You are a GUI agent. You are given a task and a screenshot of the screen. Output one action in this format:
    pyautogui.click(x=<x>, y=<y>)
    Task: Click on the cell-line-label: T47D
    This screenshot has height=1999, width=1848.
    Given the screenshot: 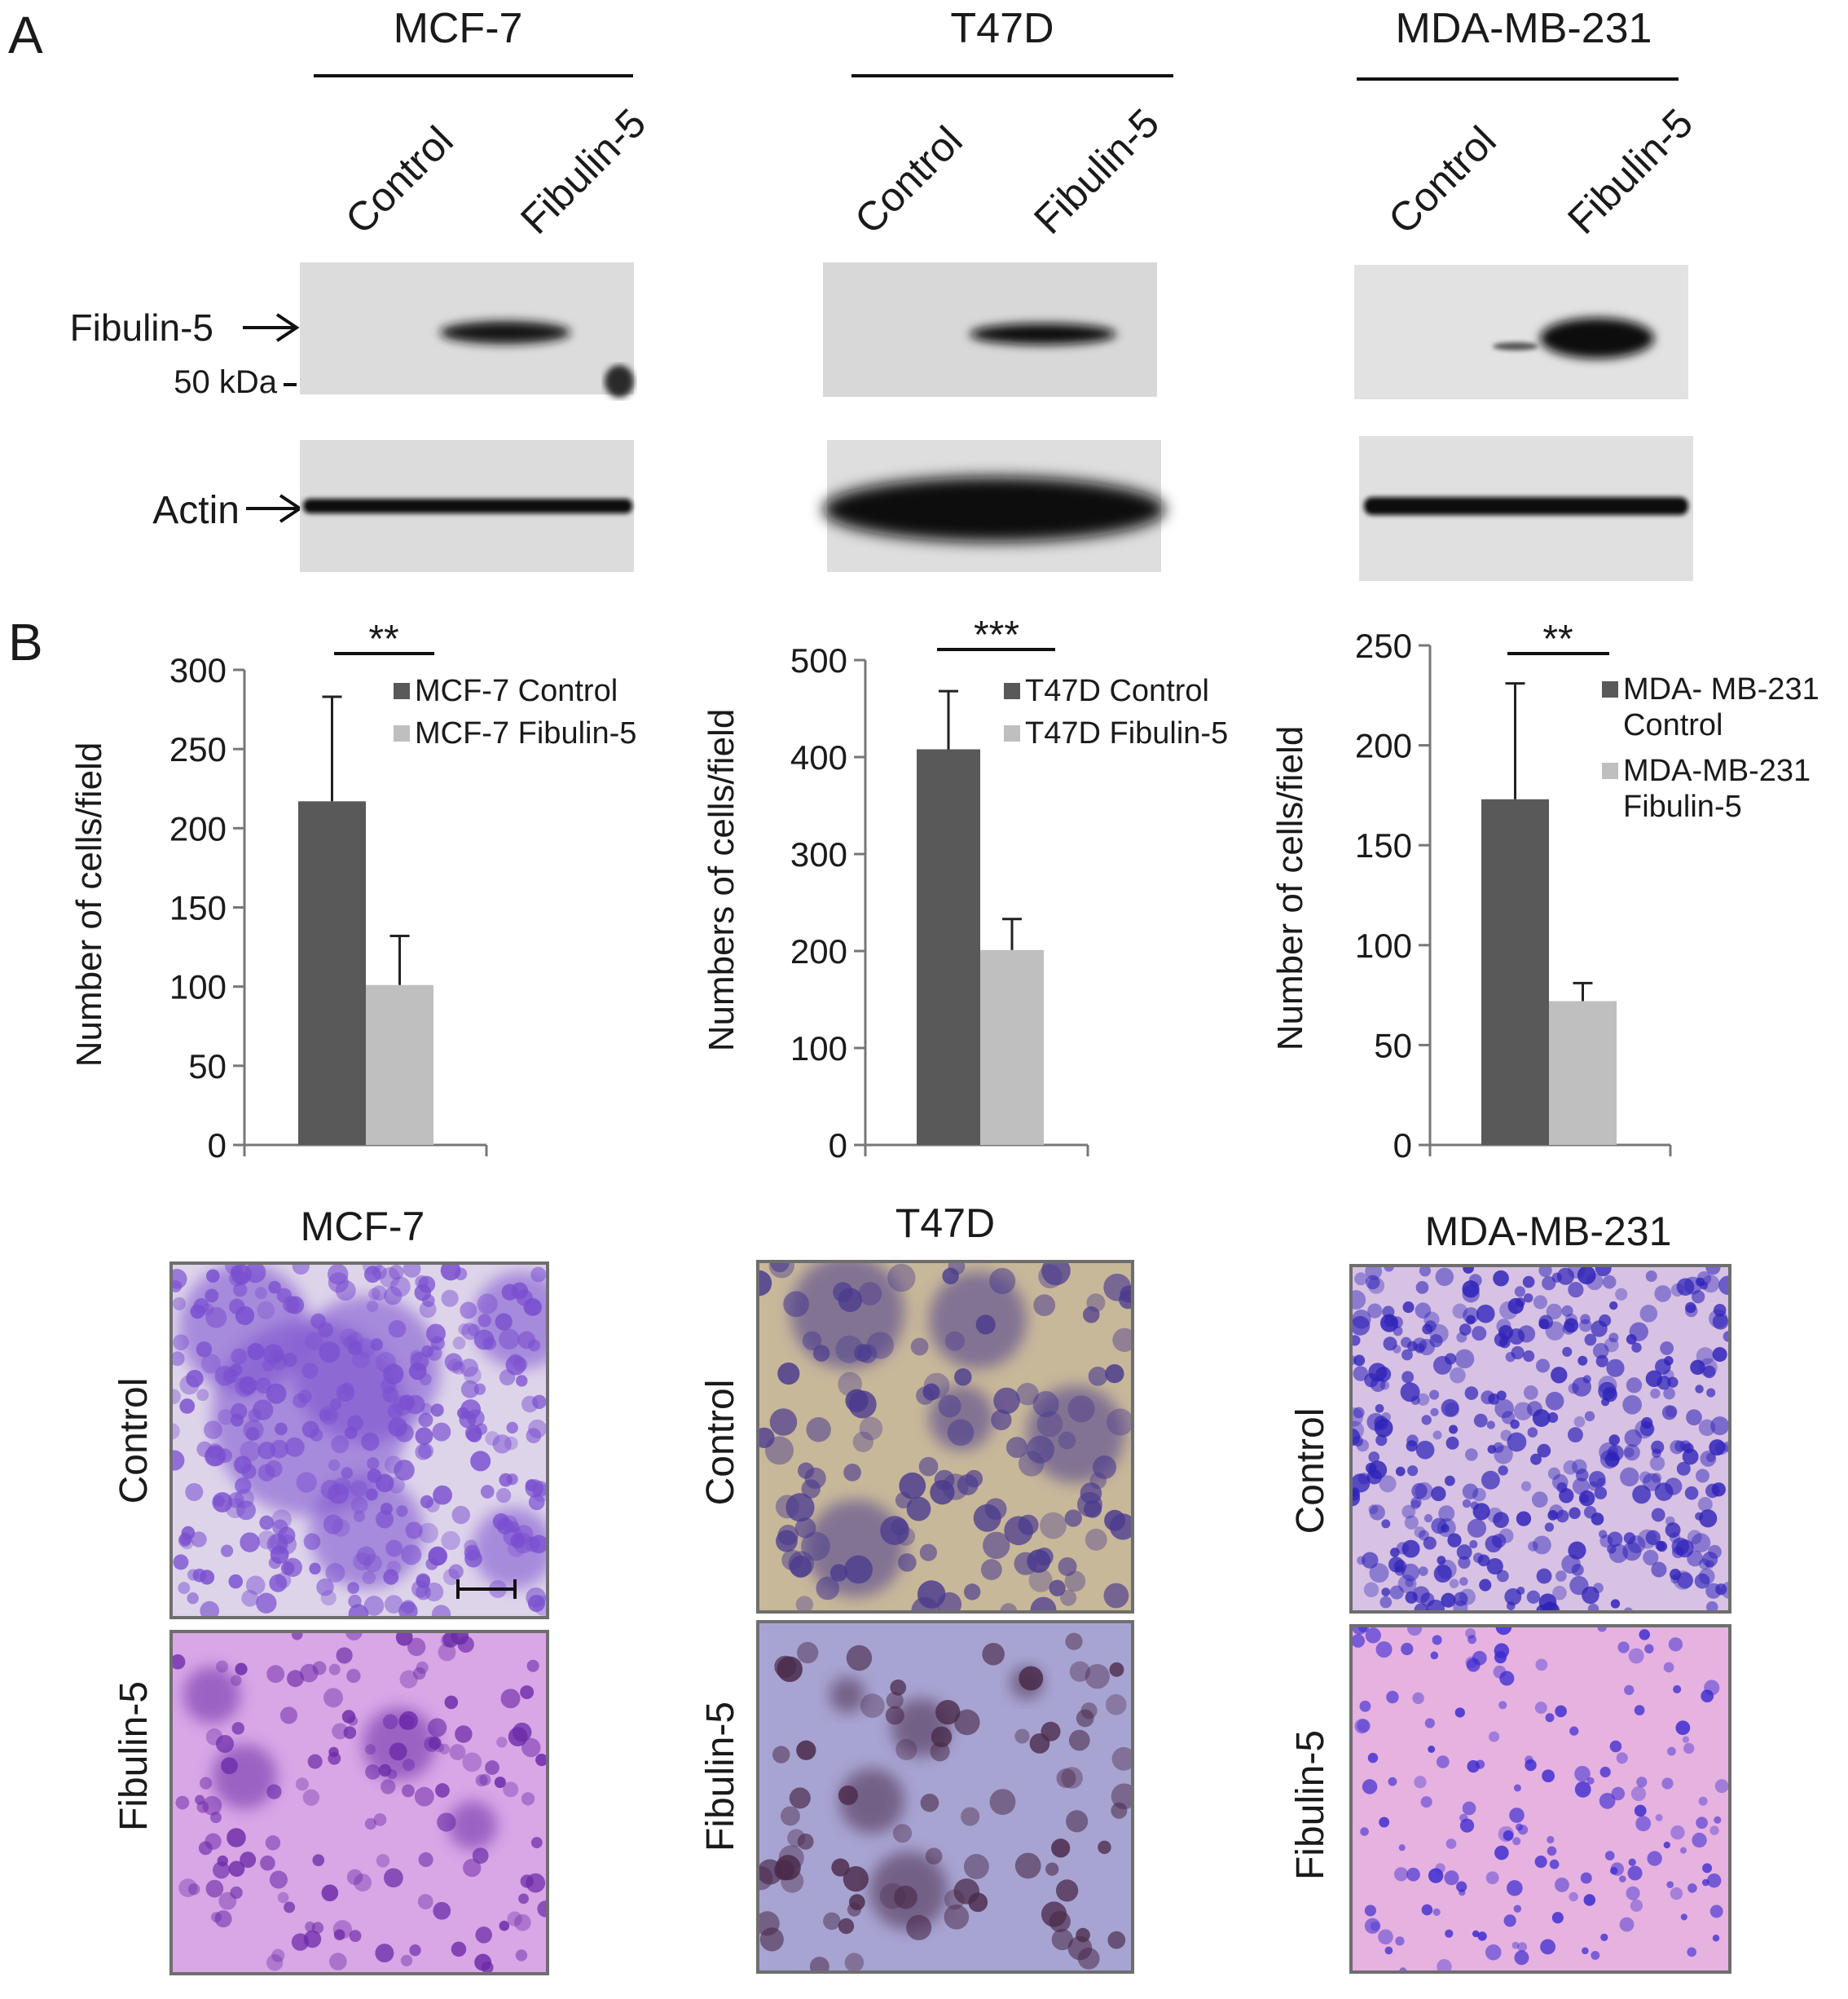 What is the action you would take?
    pyautogui.click(x=1002, y=29)
    